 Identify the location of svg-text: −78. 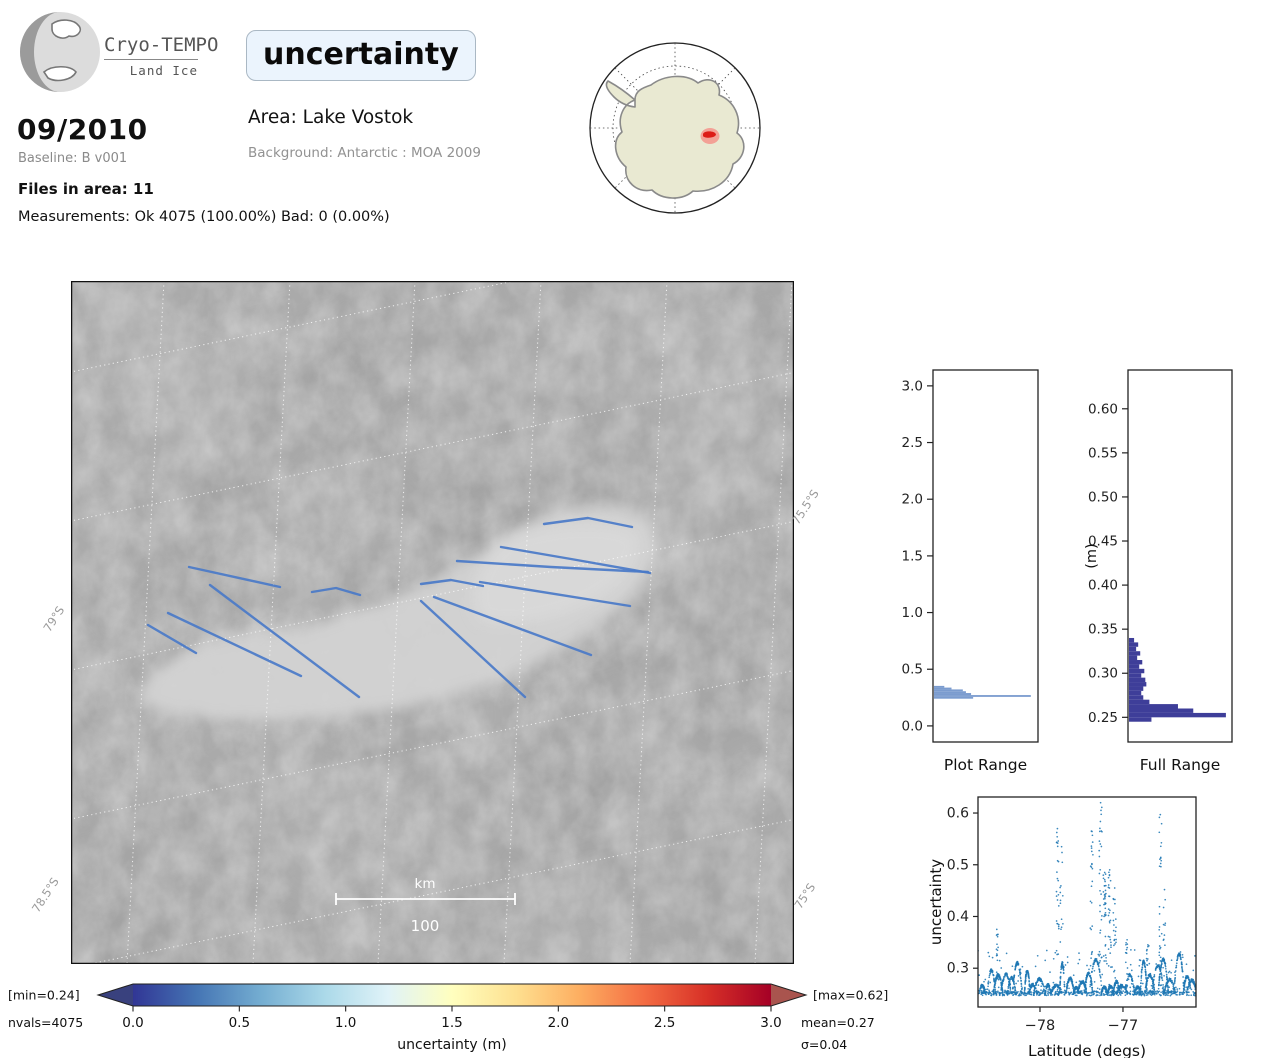
(1040, 1026).